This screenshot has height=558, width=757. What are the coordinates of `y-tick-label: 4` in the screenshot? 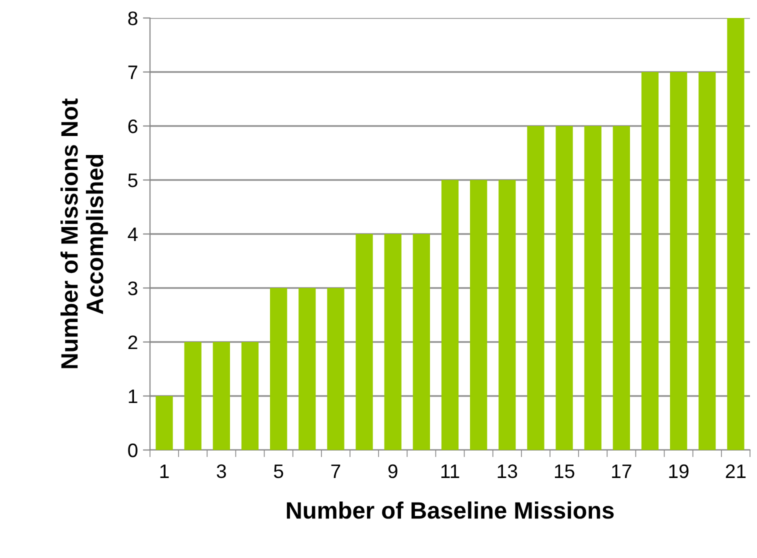 It's located at (133, 235).